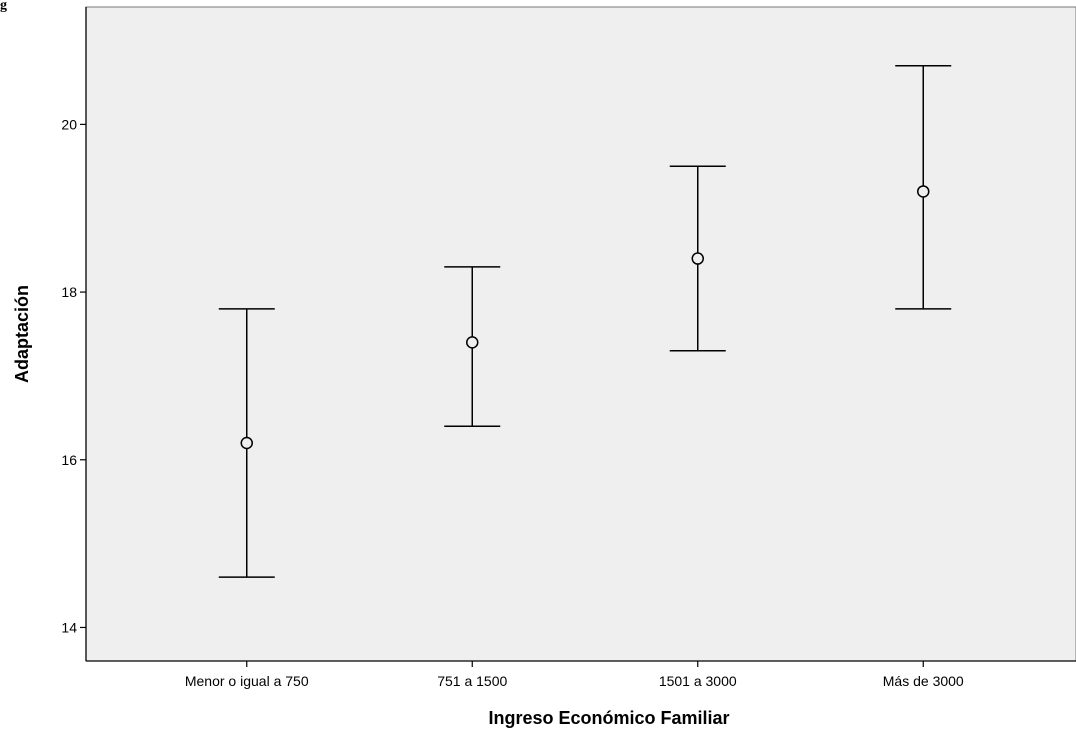  I want to click on x-tick-label: 751 a 1500, so click(472, 681).